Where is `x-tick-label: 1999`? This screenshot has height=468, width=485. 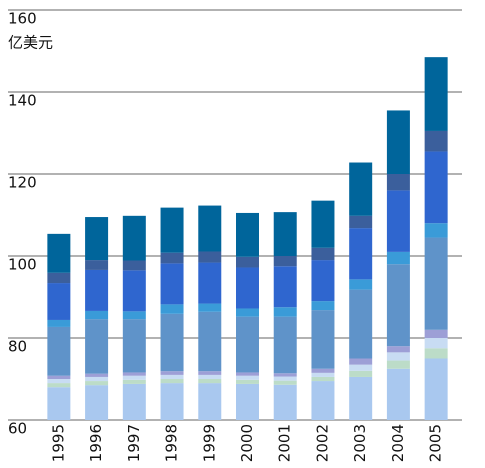
x-tick-label: 1999 is located at coordinates (209, 443).